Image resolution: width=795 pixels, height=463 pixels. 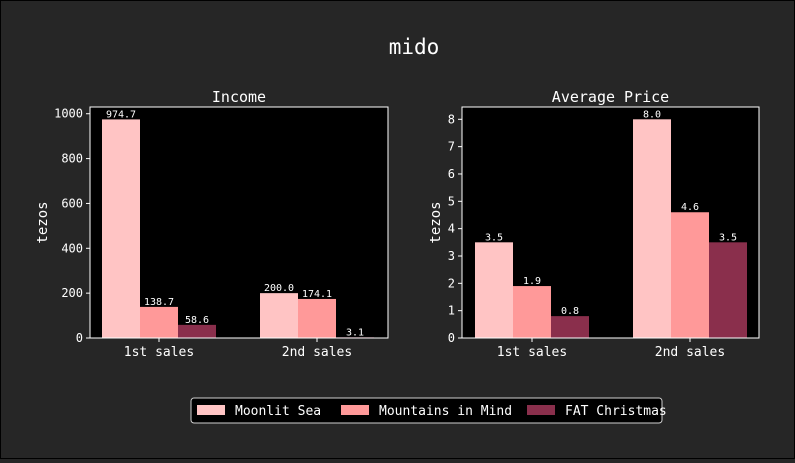 I want to click on y-tick-label: 1000, so click(x=68, y=114).